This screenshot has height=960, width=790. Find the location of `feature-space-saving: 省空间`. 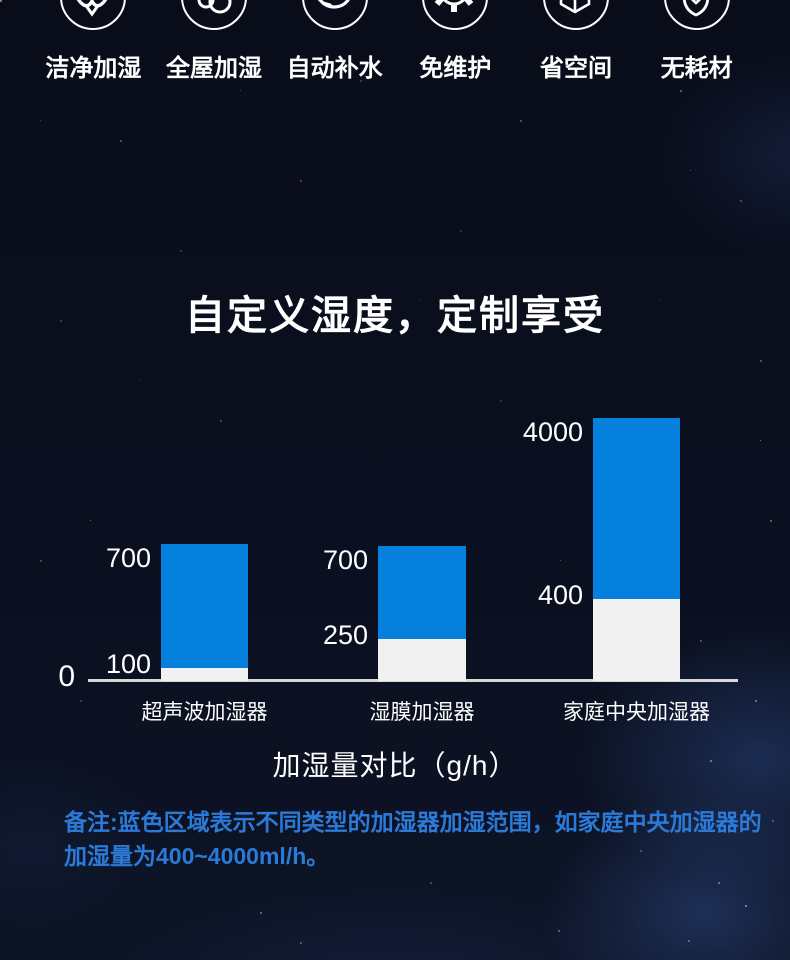

feature-space-saving: 省空间 is located at coordinates (576, 41).